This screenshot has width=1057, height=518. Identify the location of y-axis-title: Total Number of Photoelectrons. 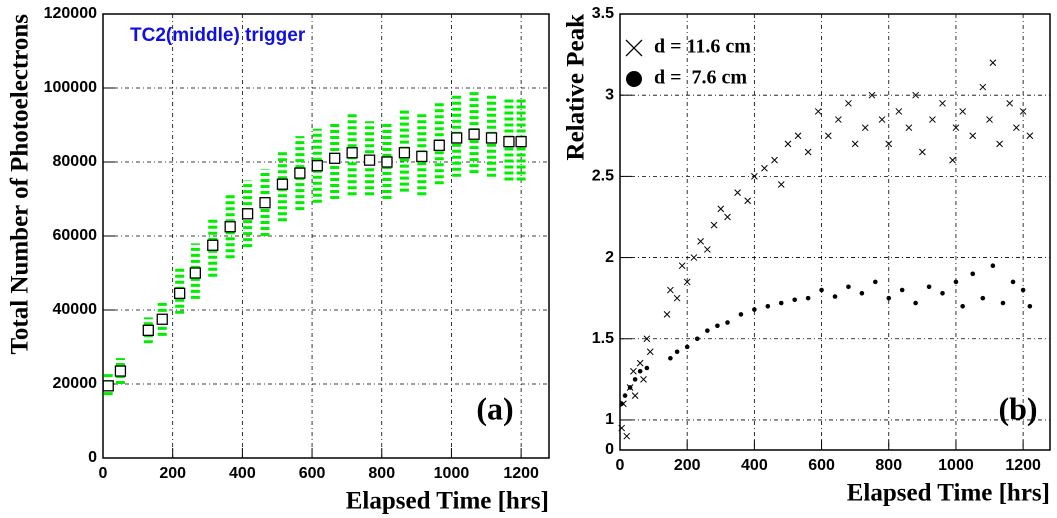
(20, 184).